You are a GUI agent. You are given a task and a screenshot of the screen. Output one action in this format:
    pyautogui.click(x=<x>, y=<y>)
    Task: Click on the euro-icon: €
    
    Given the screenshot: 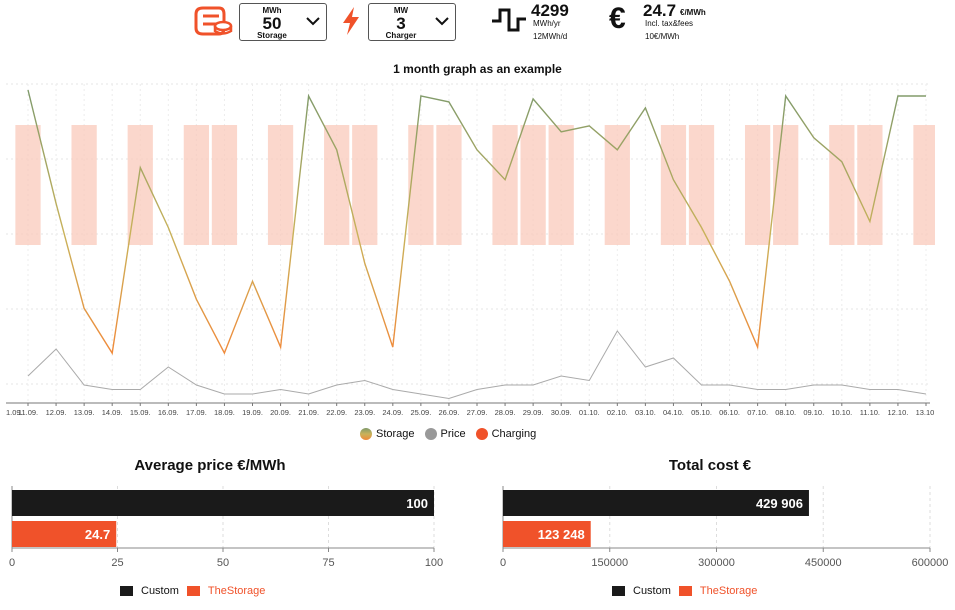 What is the action you would take?
    pyautogui.click(x=617, y=18)
    